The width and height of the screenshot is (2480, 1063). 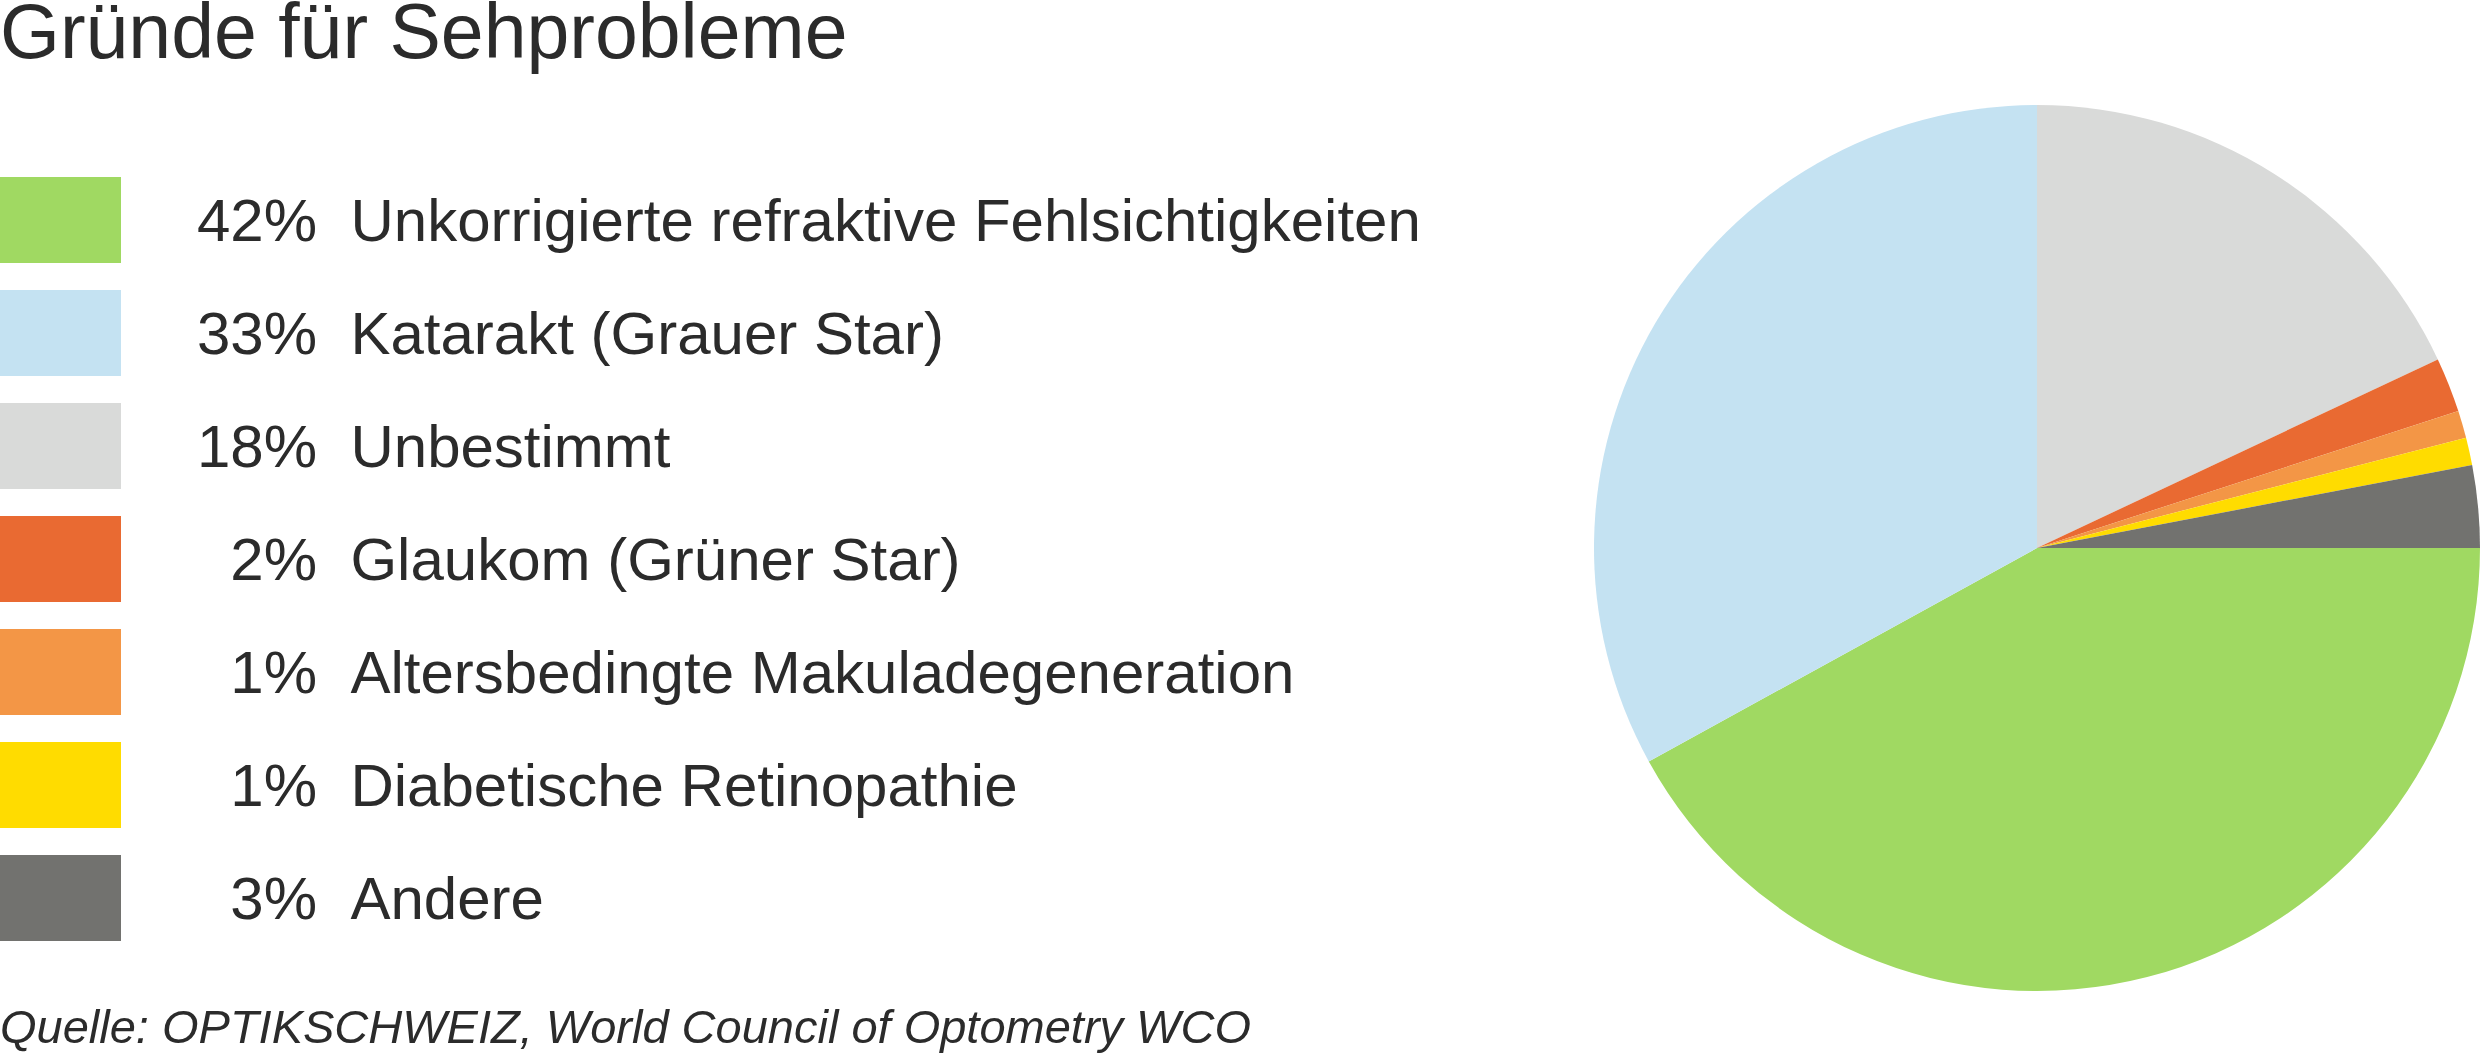 I want to click on legend-label: 33% Katarakt (Grauer Star), so click(x=570, y=333).